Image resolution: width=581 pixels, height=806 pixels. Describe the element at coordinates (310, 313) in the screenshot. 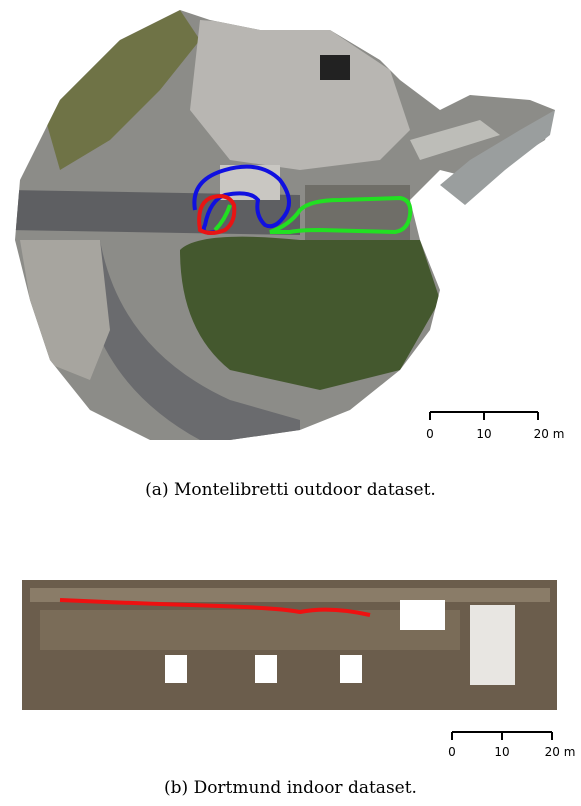

I see `green-field` at that location.